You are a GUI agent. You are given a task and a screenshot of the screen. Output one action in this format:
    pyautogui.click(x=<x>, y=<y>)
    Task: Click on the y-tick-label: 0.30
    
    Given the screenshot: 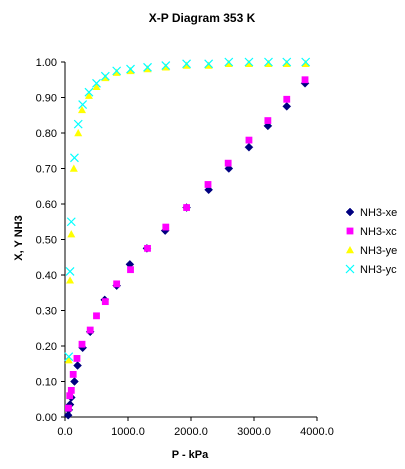 What is the action you would take?
    pyautogui.click(x=46, y=312)
    